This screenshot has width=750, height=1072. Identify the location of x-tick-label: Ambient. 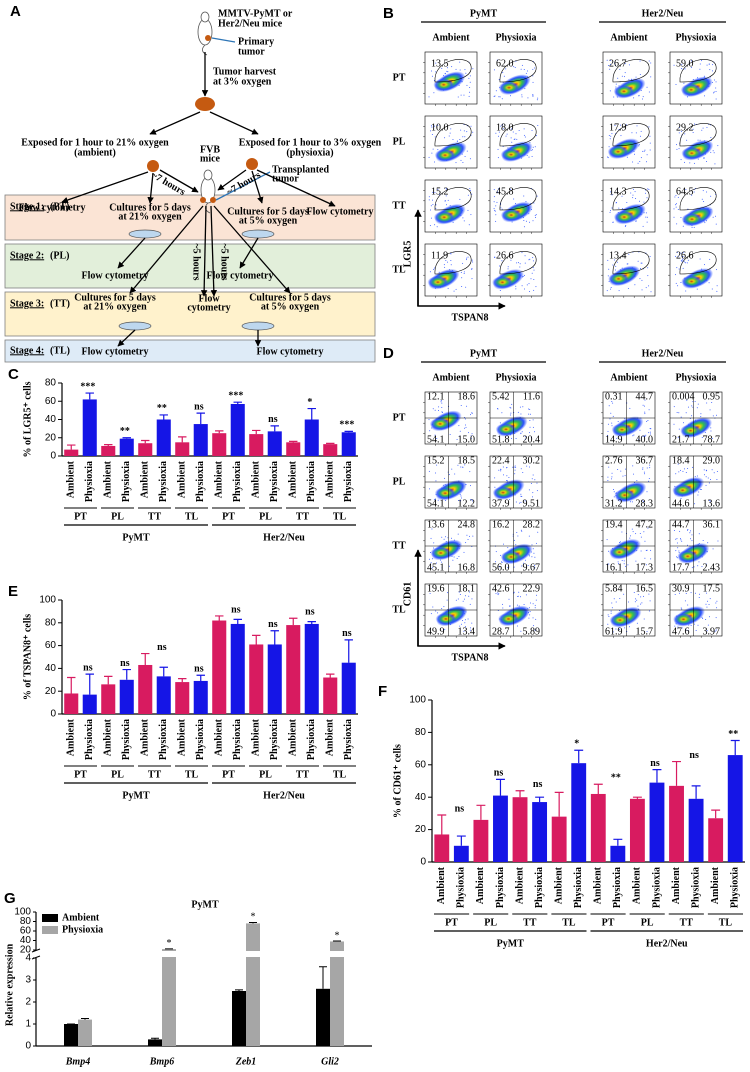
(519, 885).